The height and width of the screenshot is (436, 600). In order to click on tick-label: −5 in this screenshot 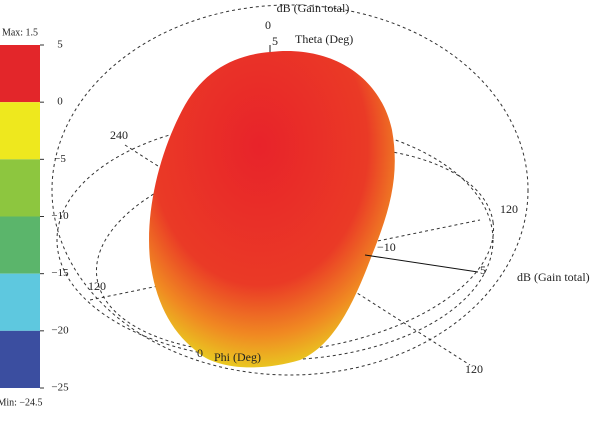, I will do `click(60, 159)`.